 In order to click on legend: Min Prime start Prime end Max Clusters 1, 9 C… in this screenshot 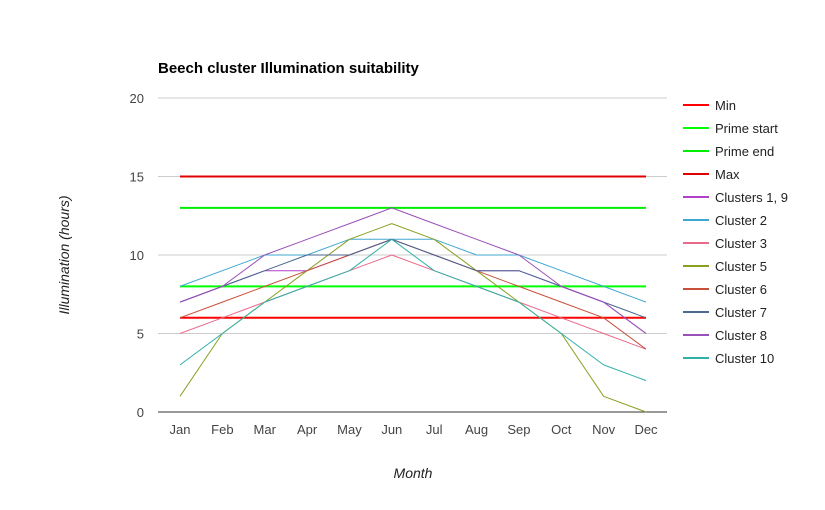, I will do `click(735, 232)`.